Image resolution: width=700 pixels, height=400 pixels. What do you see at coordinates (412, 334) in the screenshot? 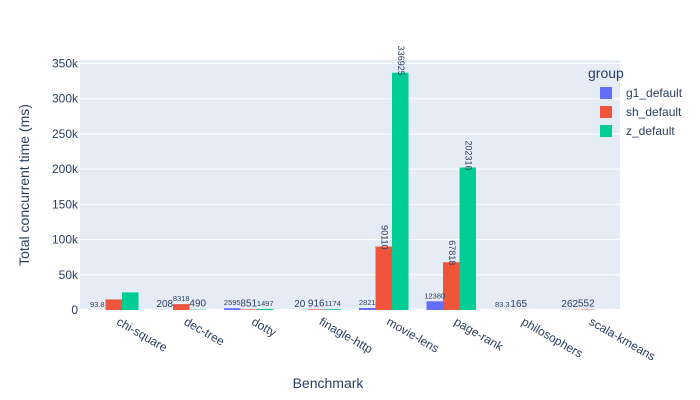
I see `x-tick-label: movie-lens` at bounding box center [412, 334].